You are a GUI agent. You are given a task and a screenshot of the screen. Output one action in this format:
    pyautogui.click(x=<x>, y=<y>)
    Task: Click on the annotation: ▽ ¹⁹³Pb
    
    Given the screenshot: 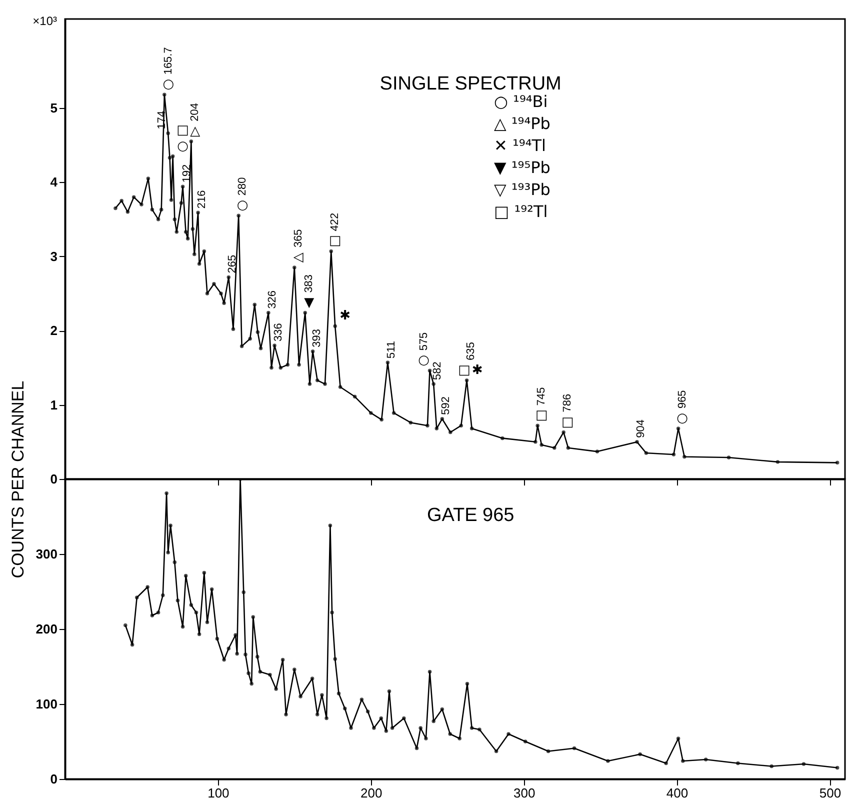 What is the action you would take?
    pyautogui.click(x=522, y=189)
    